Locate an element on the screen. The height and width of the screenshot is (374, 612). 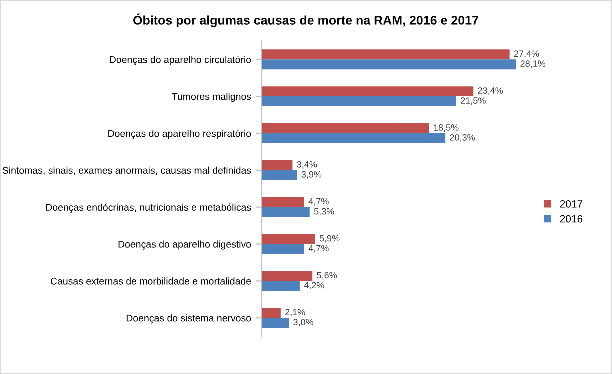
data-label: 3,4% is located at coordinates (307, 165).